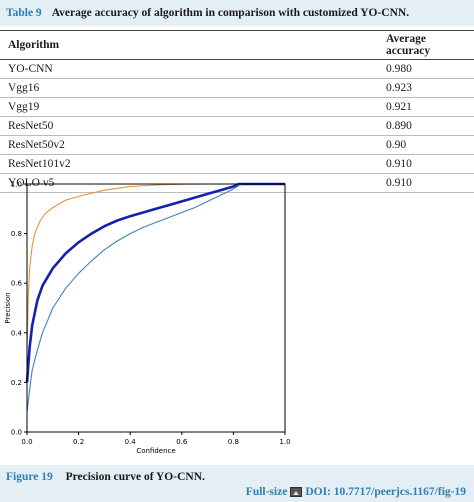 This screenshot has height=502, width=474. What do you see at coordinates (189, 107) in the screenshot?
I see `algorithm-cell: Vgg19` at bounding box center [189, 107].